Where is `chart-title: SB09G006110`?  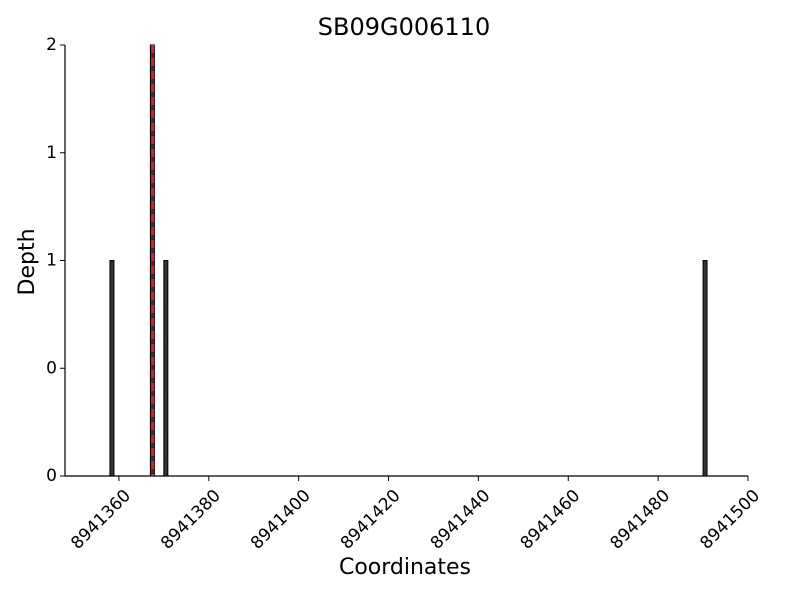 chart-title: SB09G006110 is located at coordinates (404, 27).